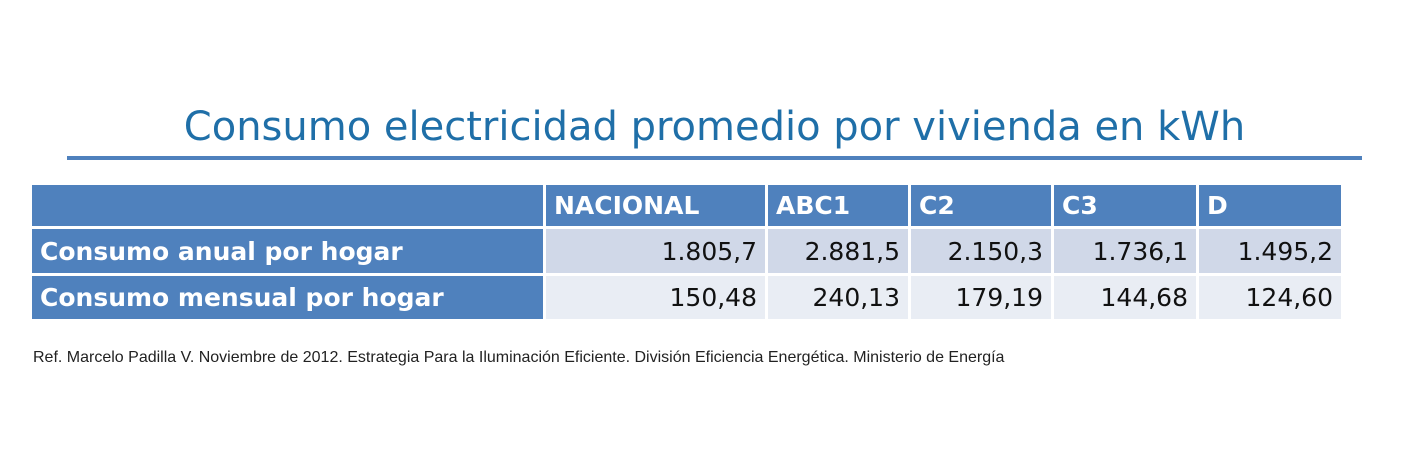 The width and height of the screenshot is (1406, 468). I want to click on column-header: ABC1, so click(838, 205).